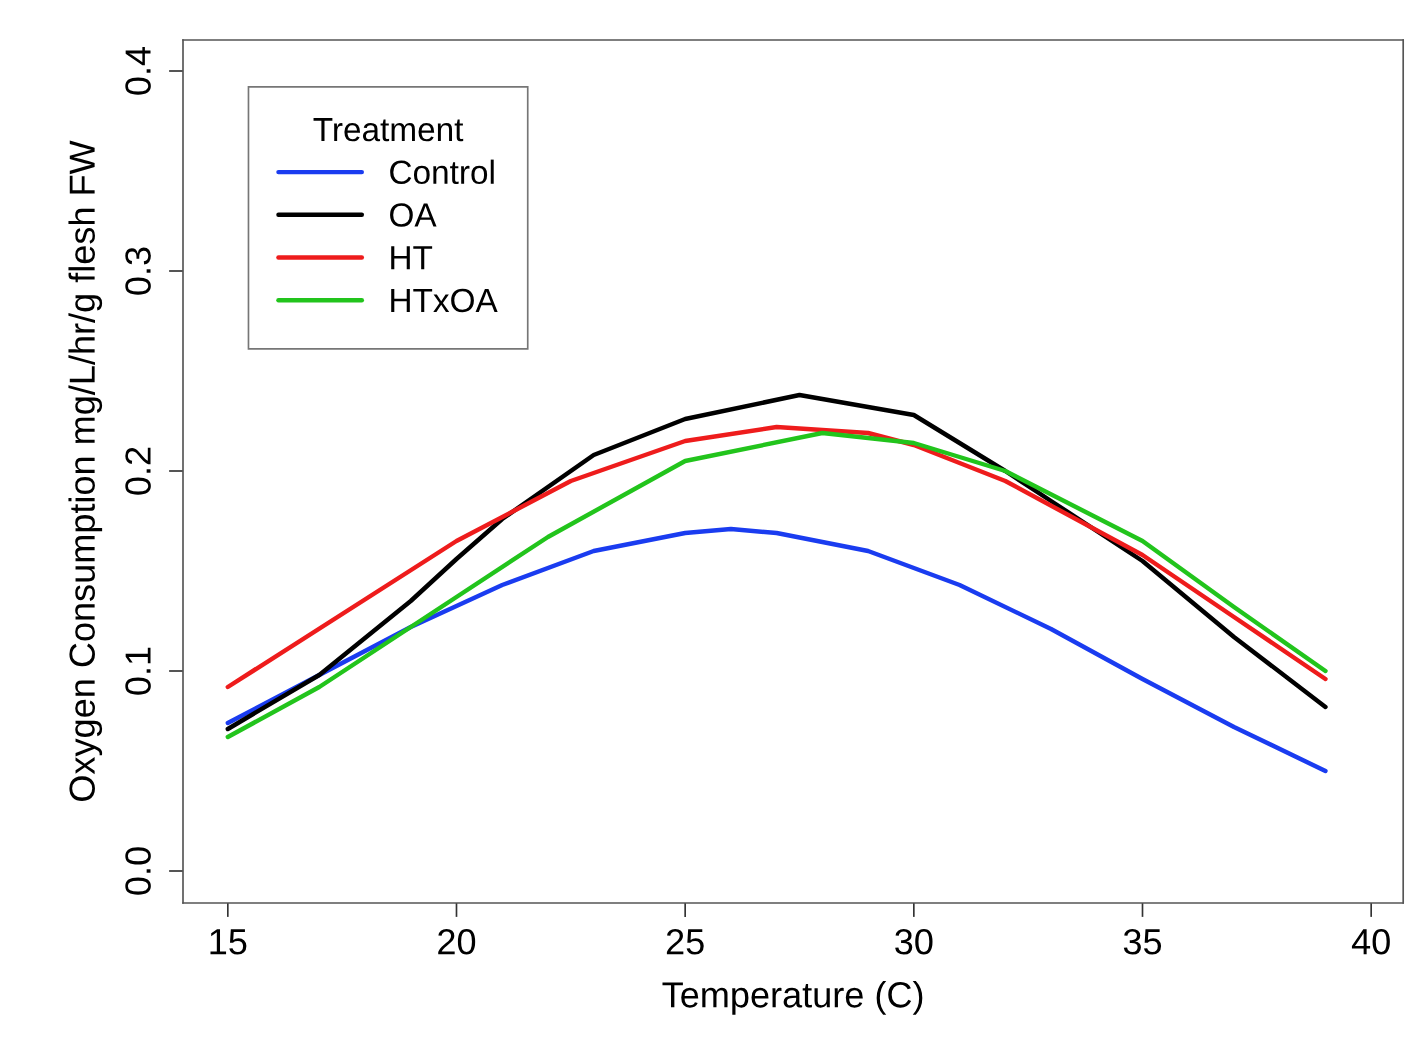  I want to click on legend-label: HTxOA, so click(444, 300).